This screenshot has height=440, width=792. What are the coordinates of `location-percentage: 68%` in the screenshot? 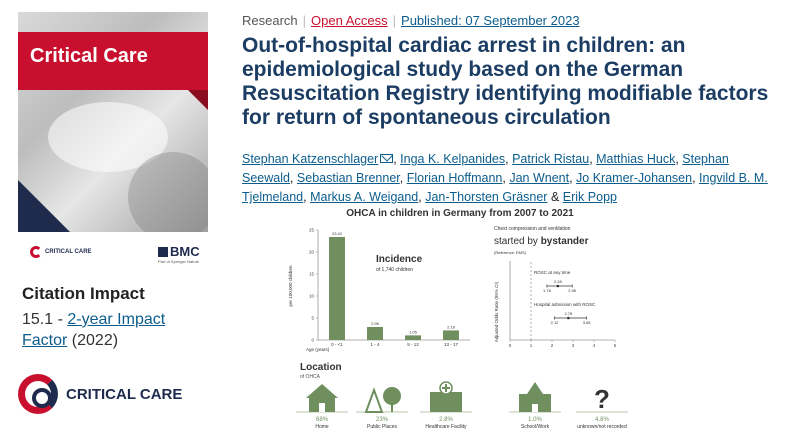 It's located at (322, 420).